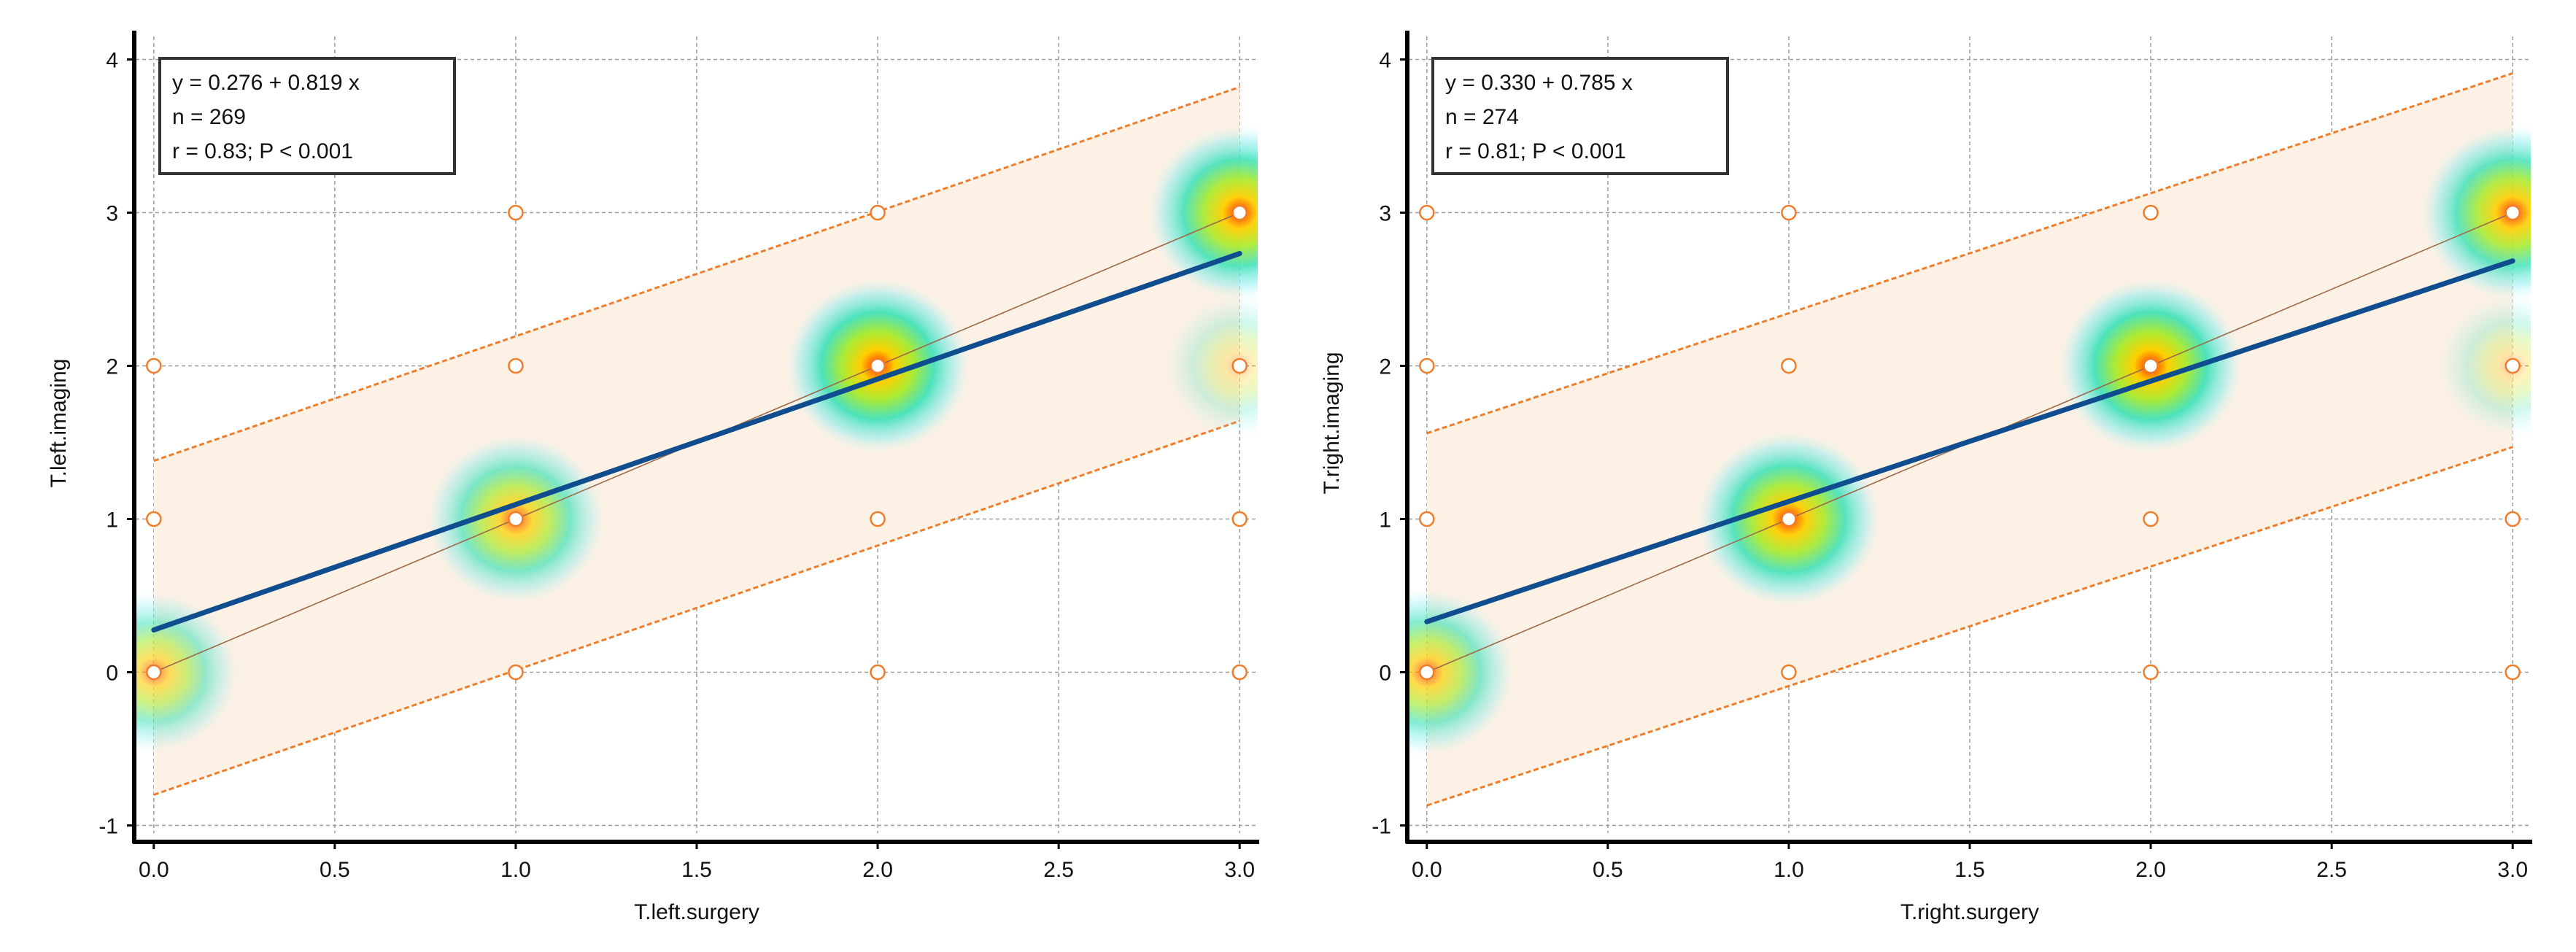 The height and width of the screenshot is (952, 2576). I want to click on stats-equation-left: y = 0.276 + 0.819 x, so click(266, 83).